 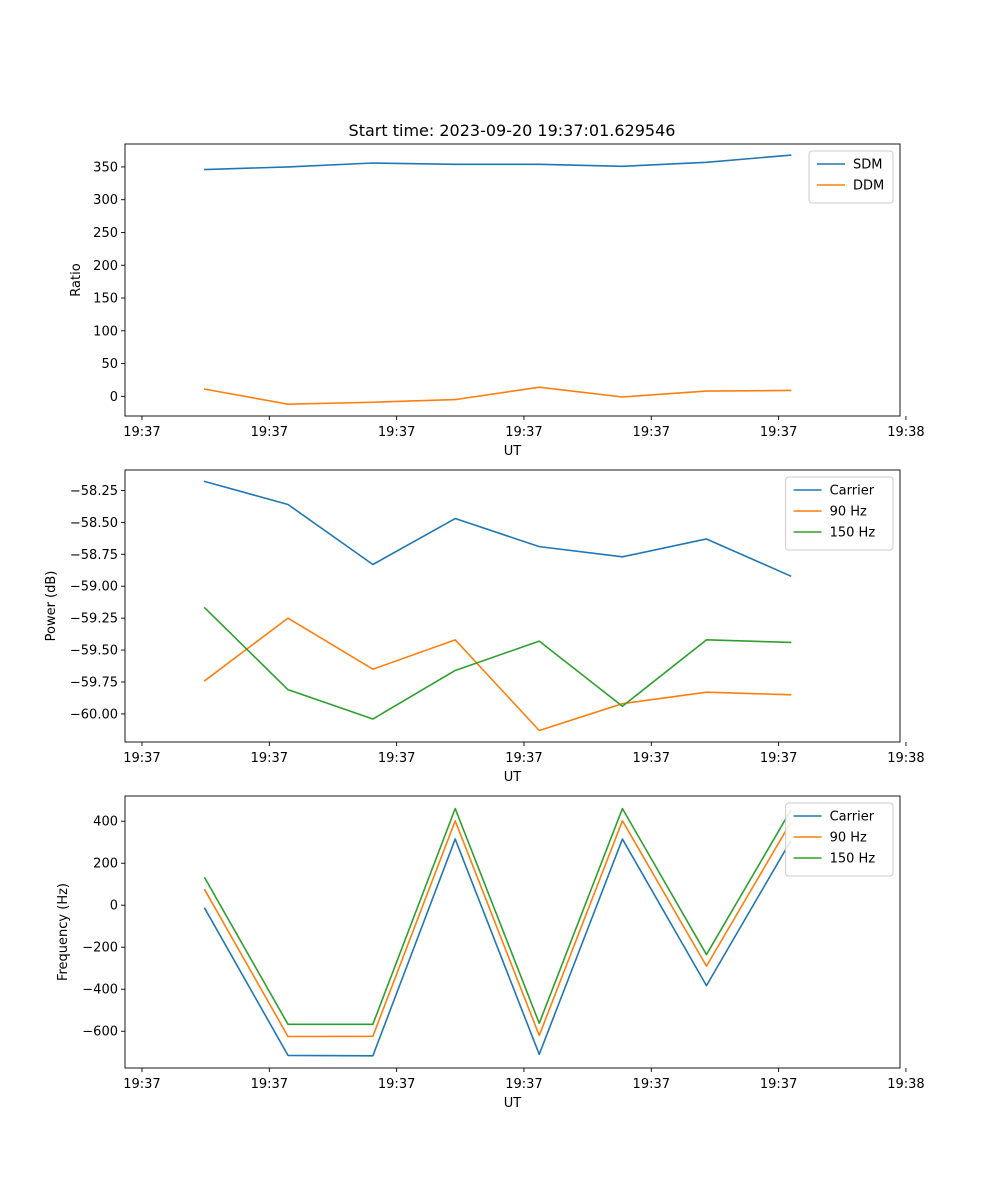 I want to click on figure-title: Start time: 2023-09-20 19:37:01.629546, so click(x=512, y=130).